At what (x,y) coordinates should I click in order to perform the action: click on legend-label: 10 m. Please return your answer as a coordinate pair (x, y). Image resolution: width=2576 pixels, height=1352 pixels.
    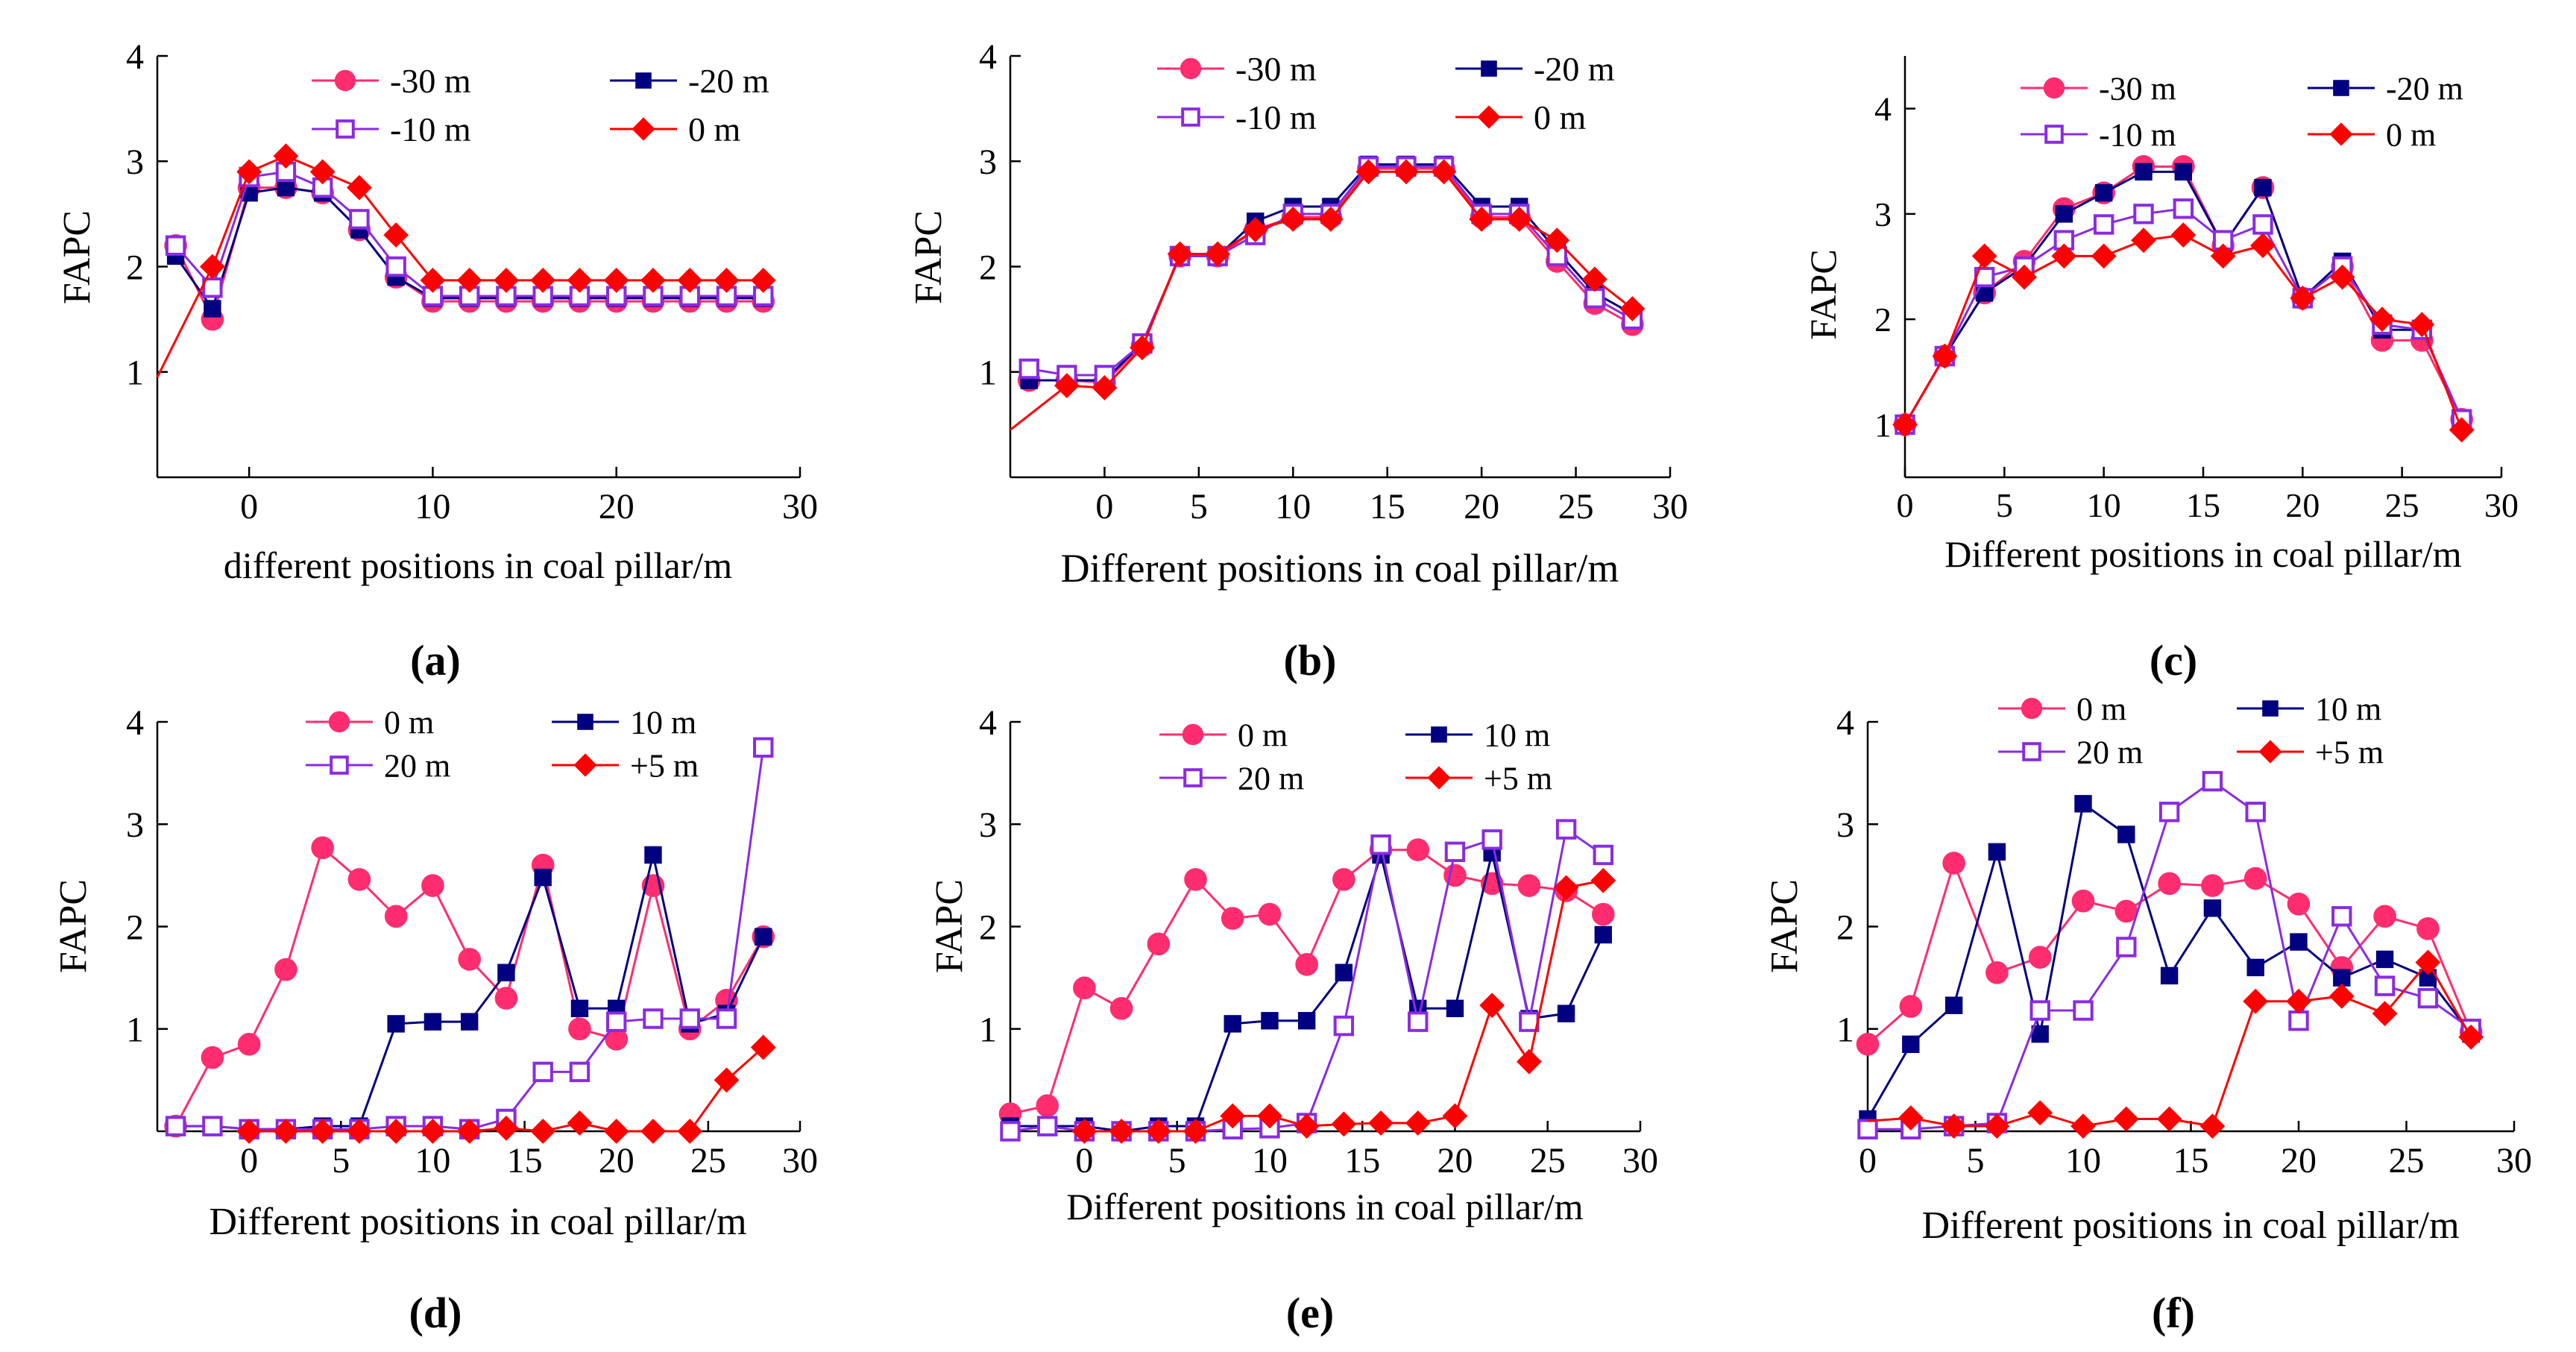
    Looking at the image, I should click on (663, 723).